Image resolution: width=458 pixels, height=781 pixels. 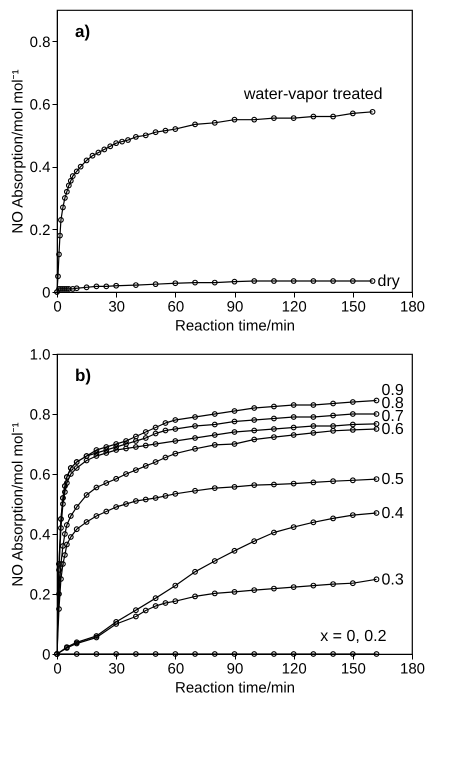 What do you see at coordinates (393, 513) in the screenshot?
I see `series-label: 0.4` at bounding box center [393, 513].